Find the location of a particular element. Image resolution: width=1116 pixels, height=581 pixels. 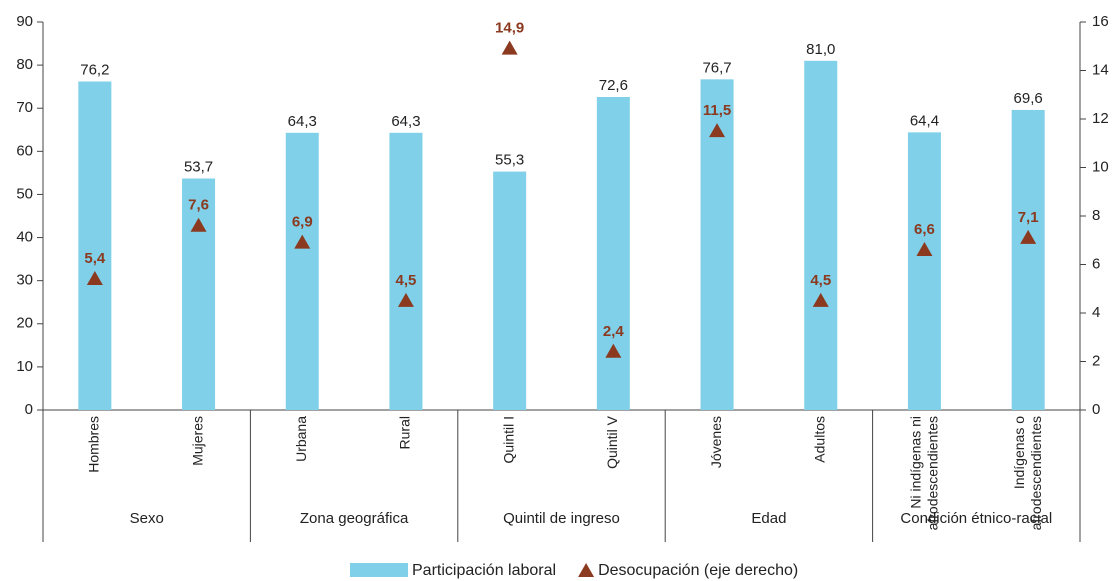

y-tick-label: 10 is located at coordinates (24, 366).